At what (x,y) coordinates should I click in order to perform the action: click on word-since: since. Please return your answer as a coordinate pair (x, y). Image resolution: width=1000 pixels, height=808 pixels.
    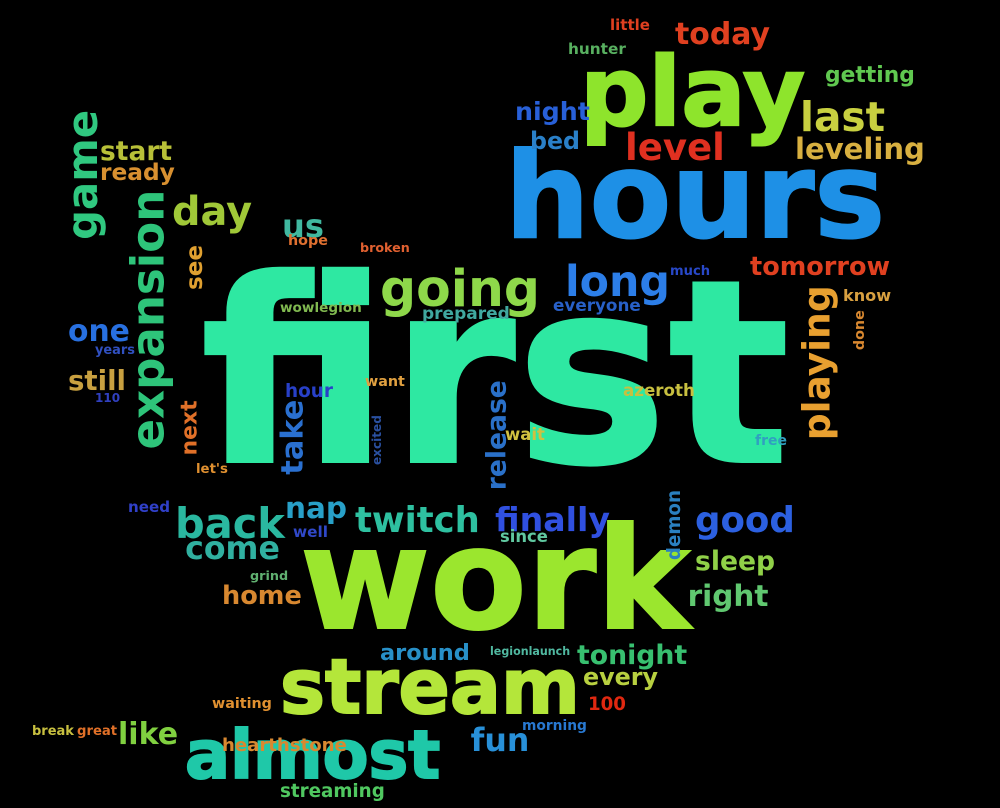
    Looking at the image, I should click on (524, 536).